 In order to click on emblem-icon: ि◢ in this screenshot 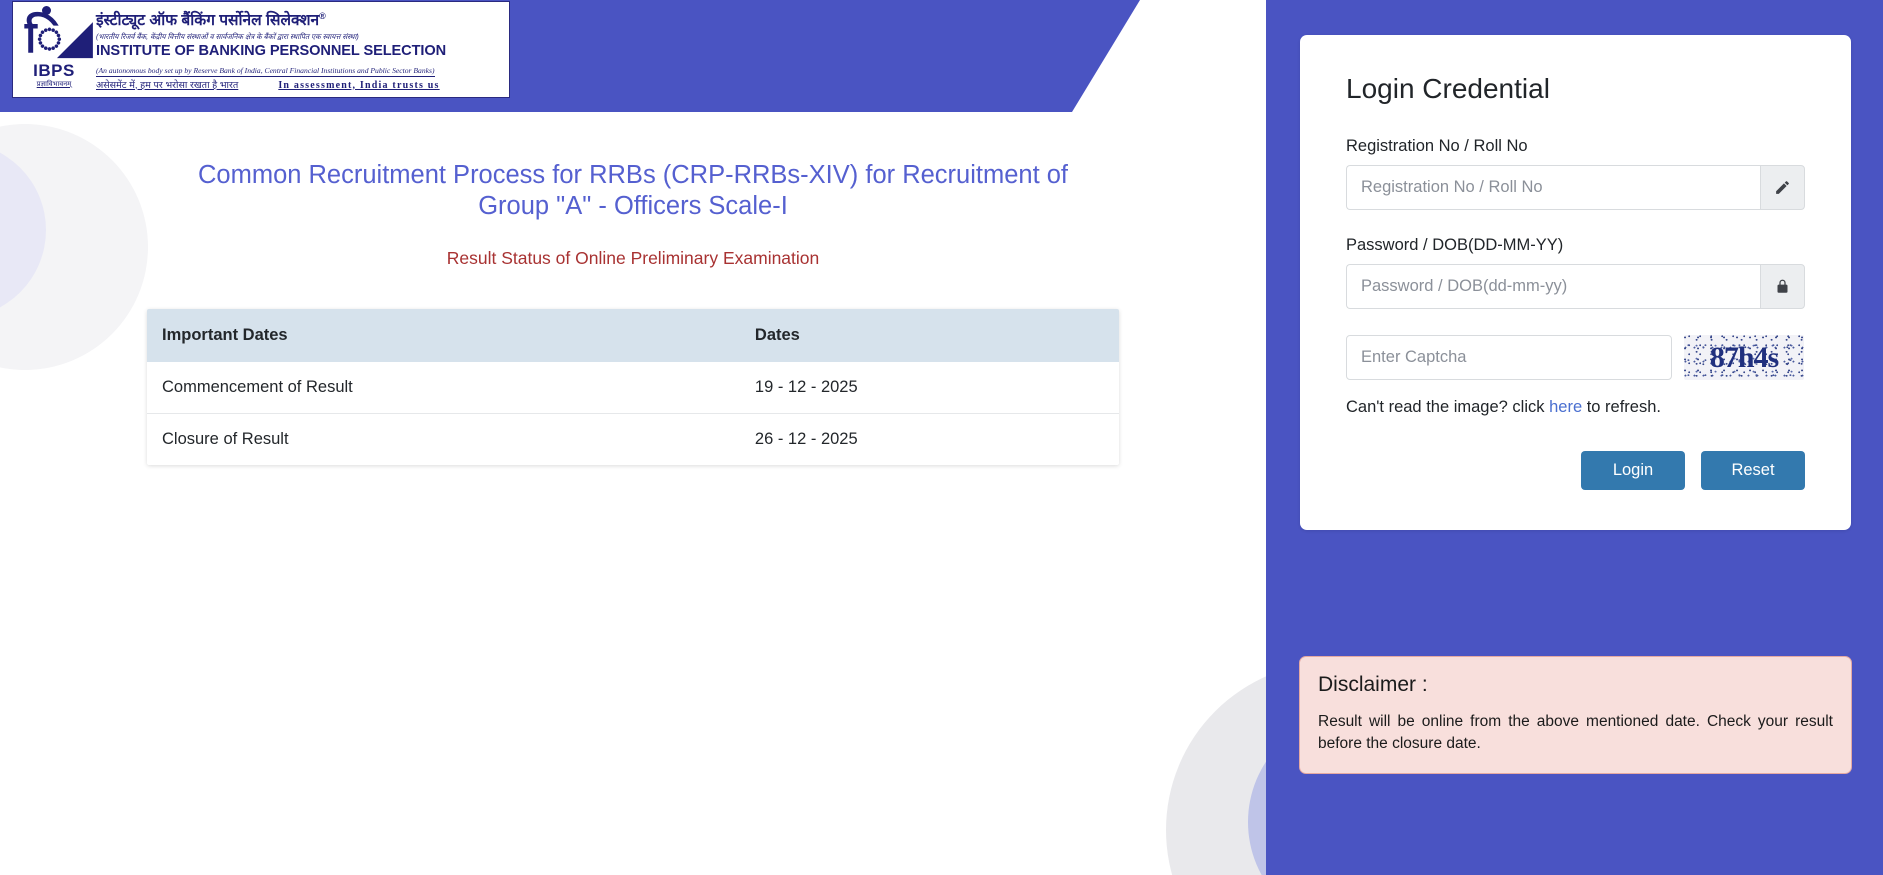, I will do `click(58, 34)`.